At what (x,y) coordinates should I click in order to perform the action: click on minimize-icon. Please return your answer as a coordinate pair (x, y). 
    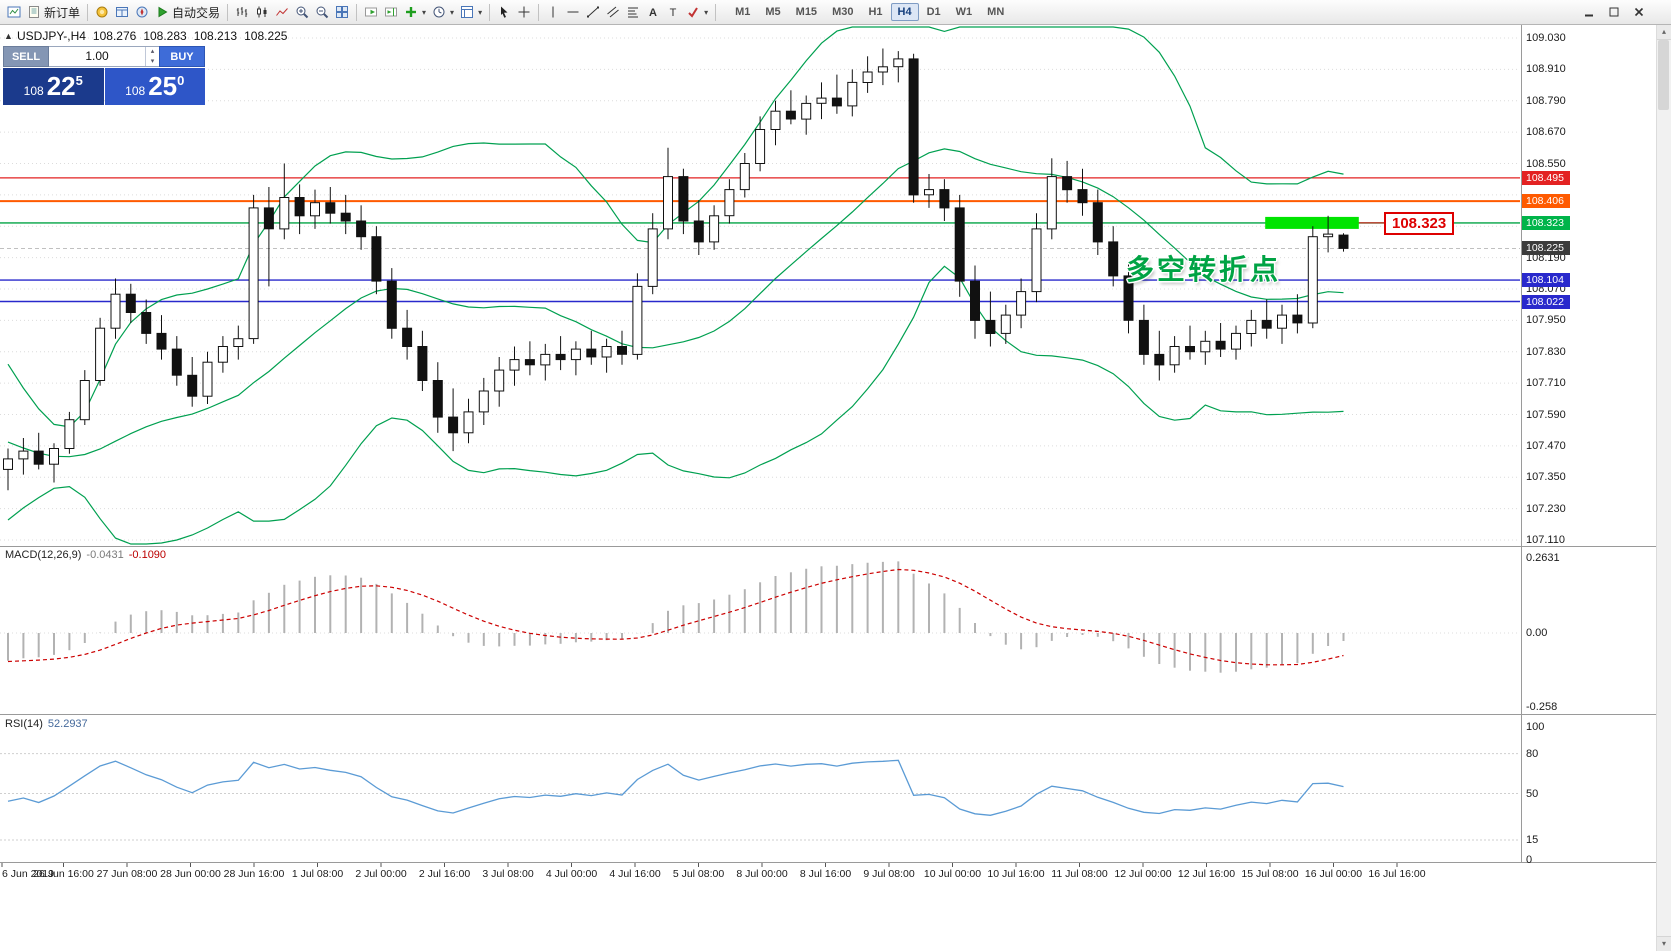
    Looking at the image, I should click on (1589, 12).